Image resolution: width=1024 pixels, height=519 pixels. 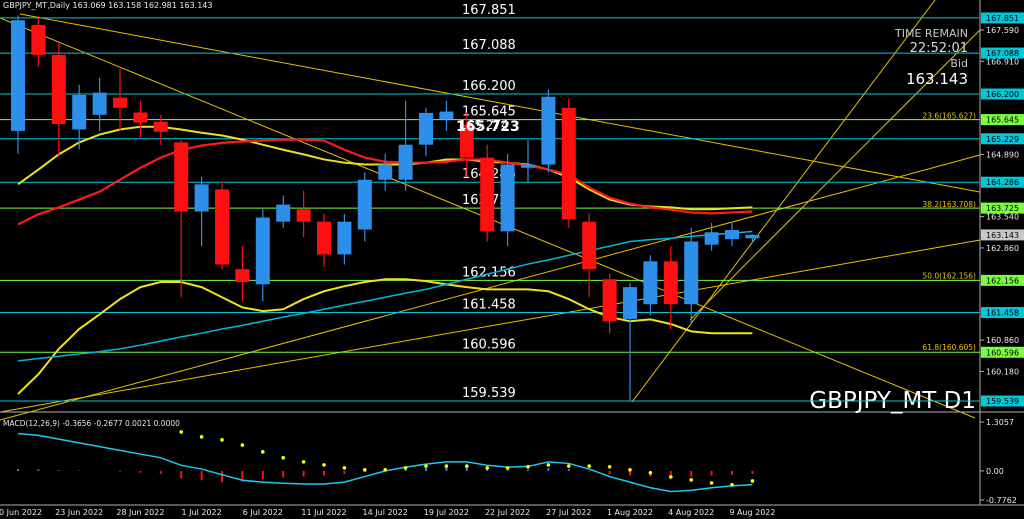 What do you see at coordinates (1002, 208) in the screenshot?
I see `level-tag-label: 163.725` at bounding box center [1002, 208].